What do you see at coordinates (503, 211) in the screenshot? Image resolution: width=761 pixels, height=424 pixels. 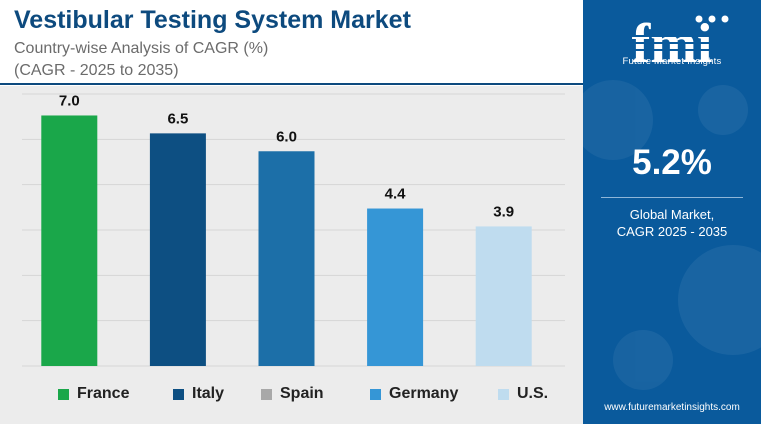 I see `data-label: 3.9` at bounding box center [503, 211].